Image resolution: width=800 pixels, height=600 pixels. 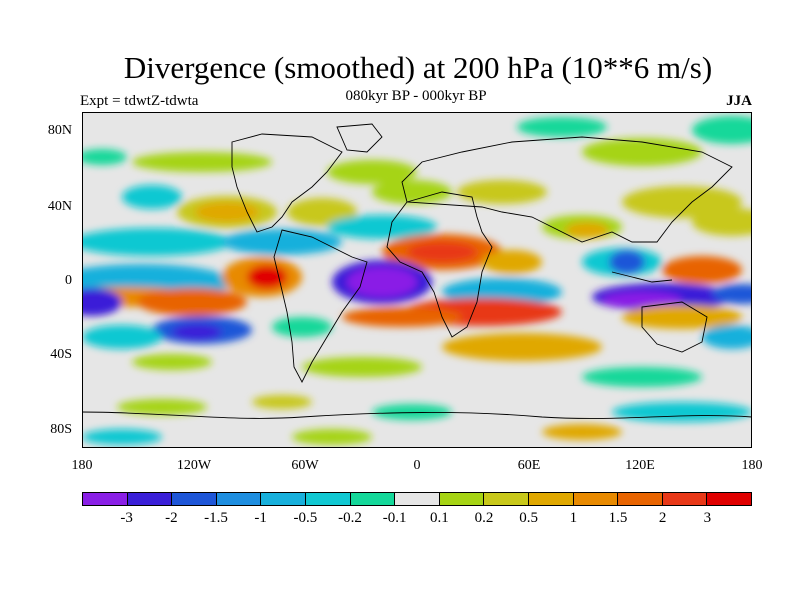 I want to click on x-tick-180w: 180, so click(x=82, y=465).